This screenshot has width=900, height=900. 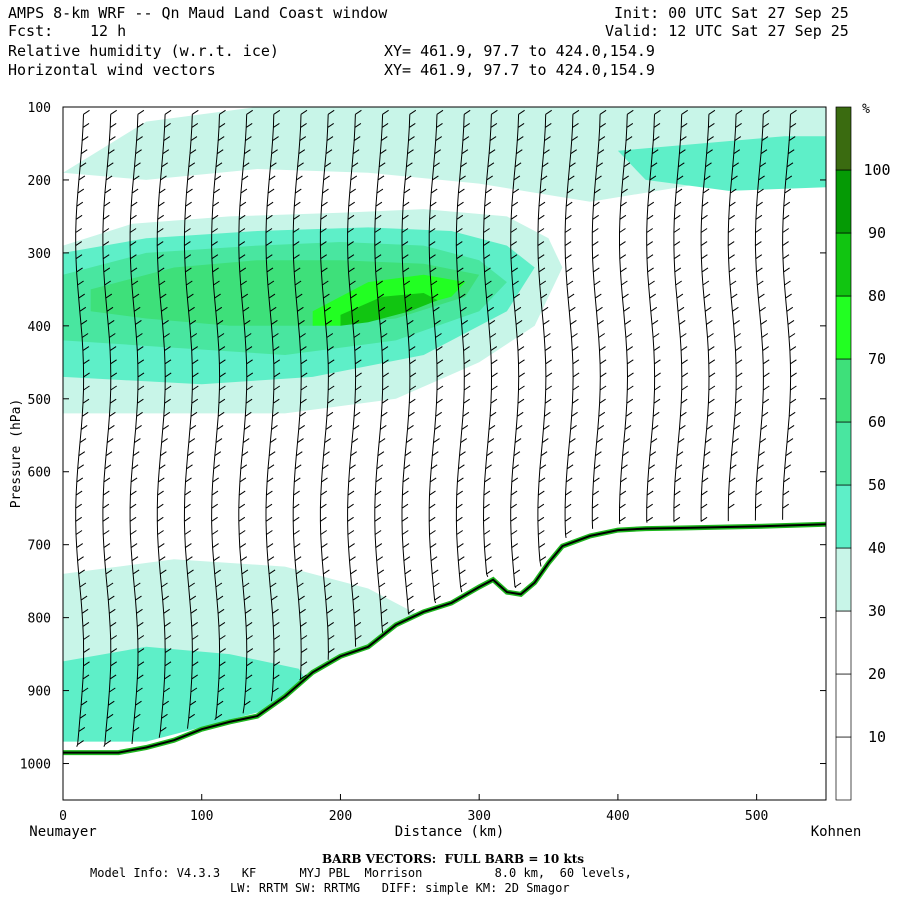 I want to click on y-axis-label: Pressure (hPa), so click(x=16, y=454).